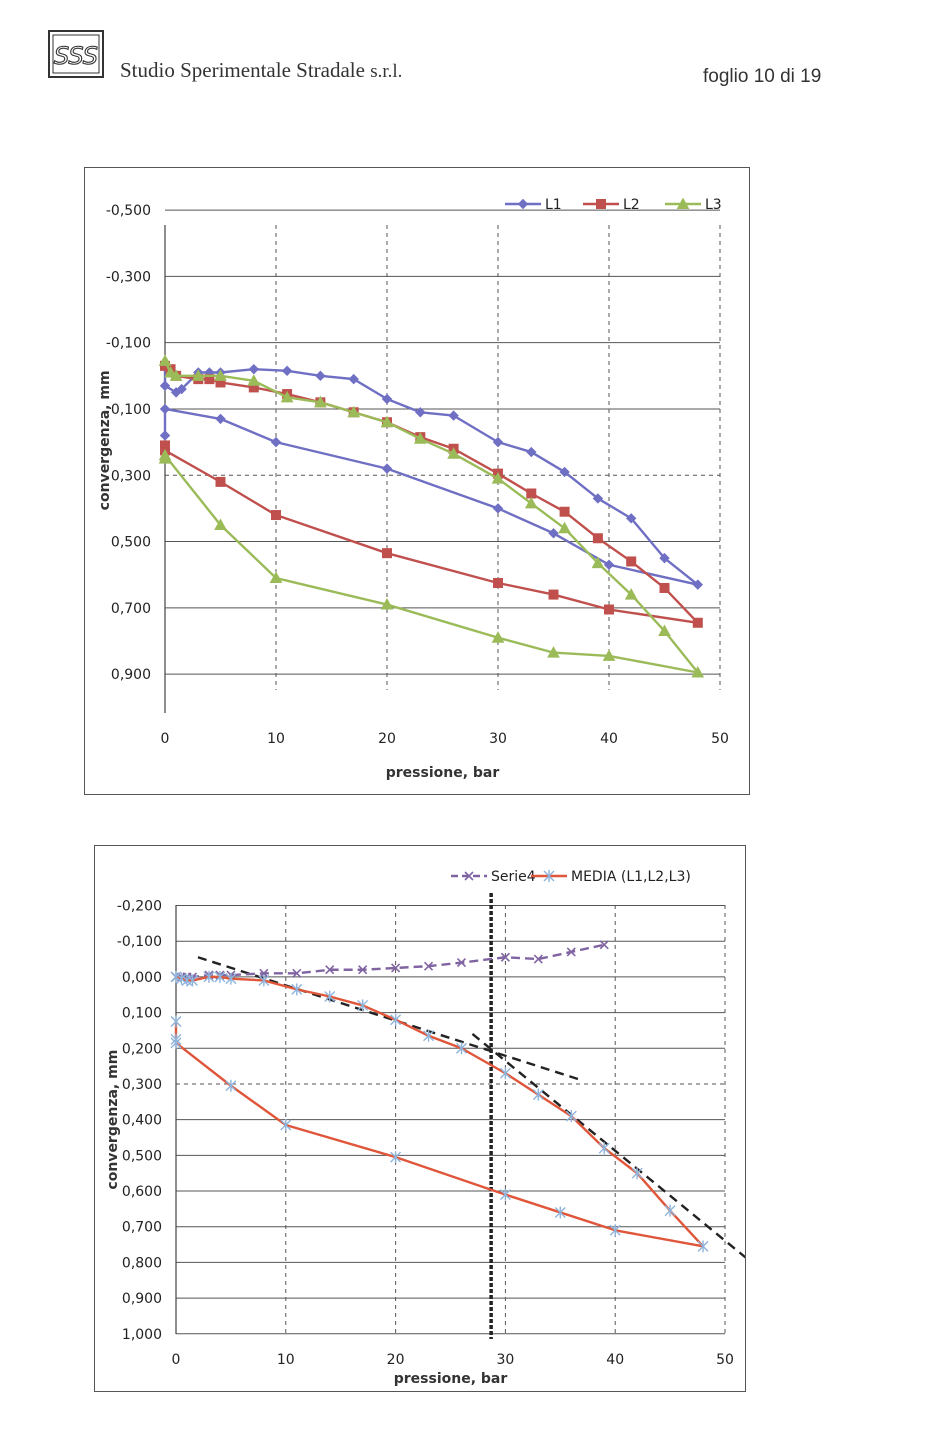 The width and height of the screenshot is (935, 1440). What do you see at coordinates (128, 211) in the screenshot?
I see `chart1-y-tick-label: -0,500` at bounding box center [128, 211].